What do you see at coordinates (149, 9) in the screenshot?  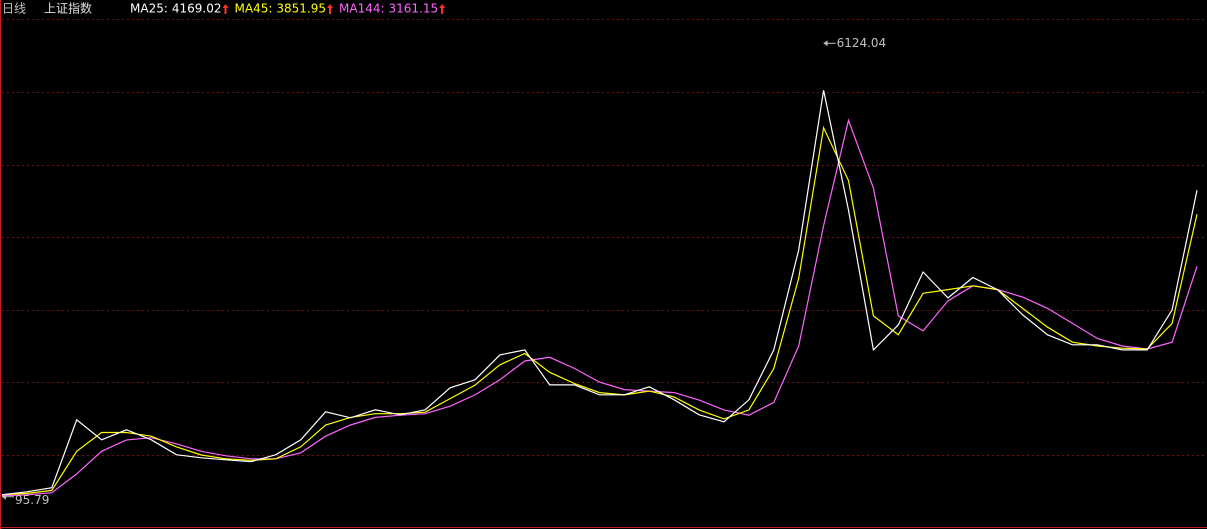 I see `legend-label: MA25:` at bounding box center [149, 9].